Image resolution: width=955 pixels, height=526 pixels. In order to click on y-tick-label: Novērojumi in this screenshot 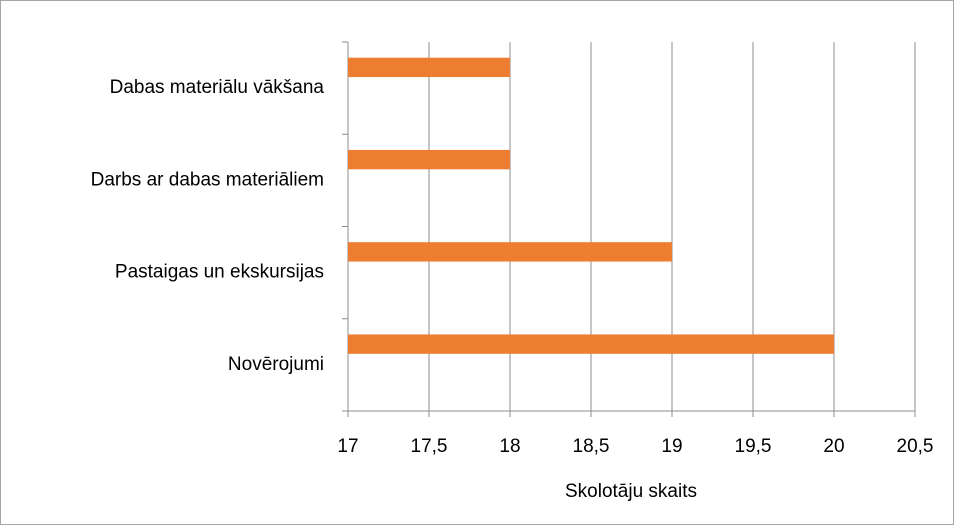, I will do `click(276, 364)`.